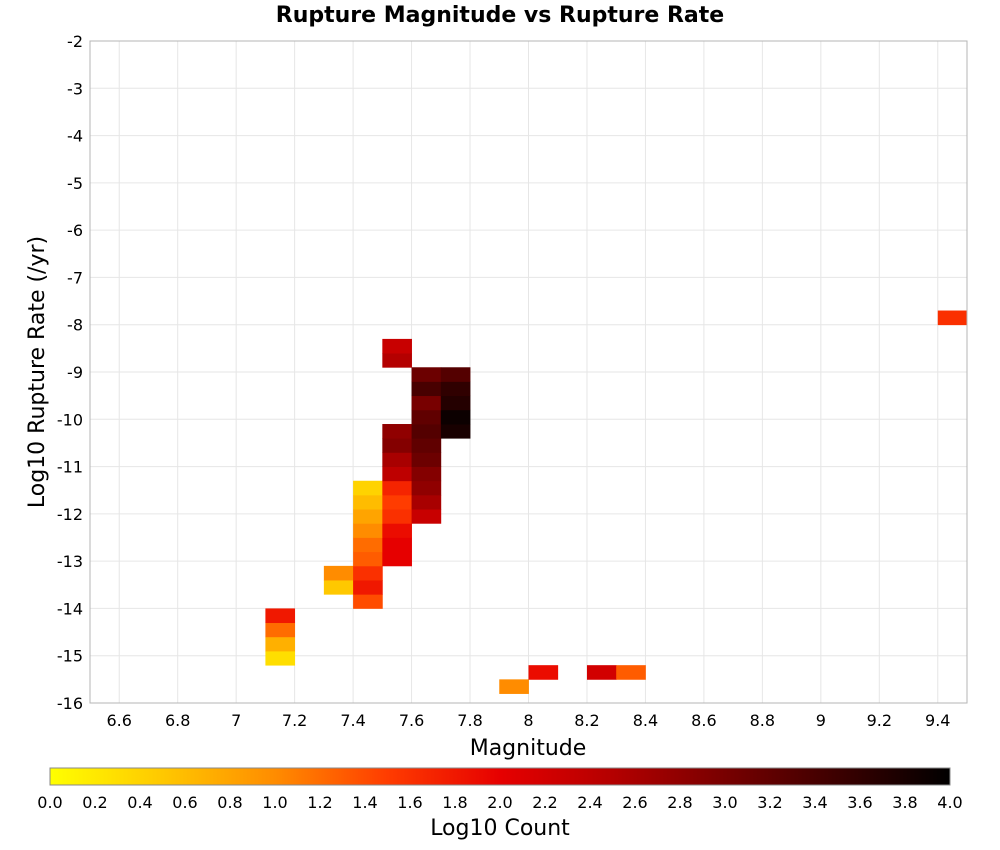 The image size is (1000, 850). I want to click on y-tick-label: -4, so click(75, 136).